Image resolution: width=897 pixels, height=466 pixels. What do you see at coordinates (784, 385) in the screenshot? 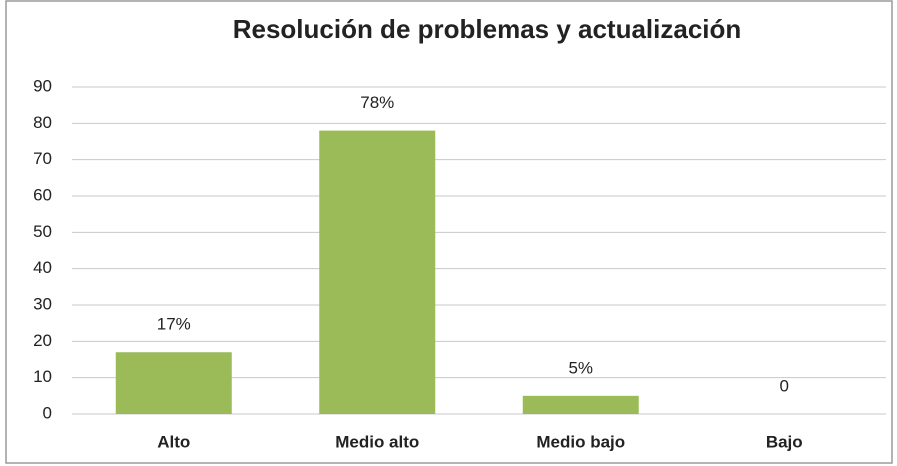
I see `data-label: 0` at bounding box center [784, 385].